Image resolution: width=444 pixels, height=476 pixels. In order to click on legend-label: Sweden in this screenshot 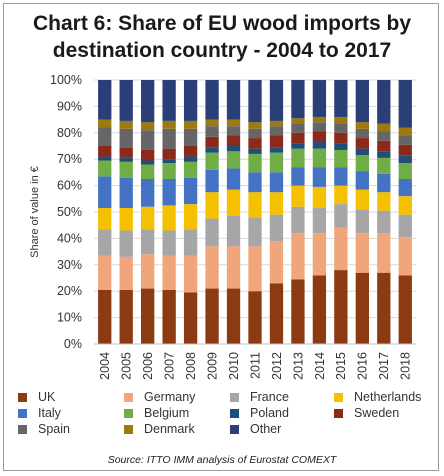, I will do `click(376, 413)`.